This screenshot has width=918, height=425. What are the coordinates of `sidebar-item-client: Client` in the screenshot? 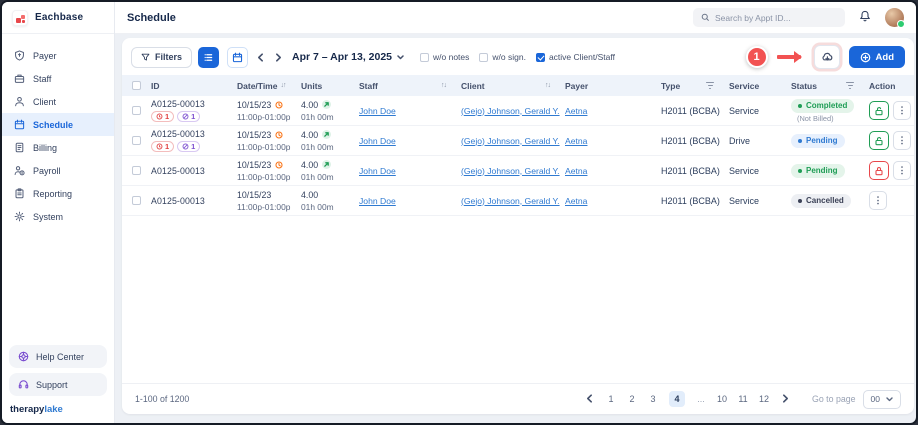 It's located at (58, 101).